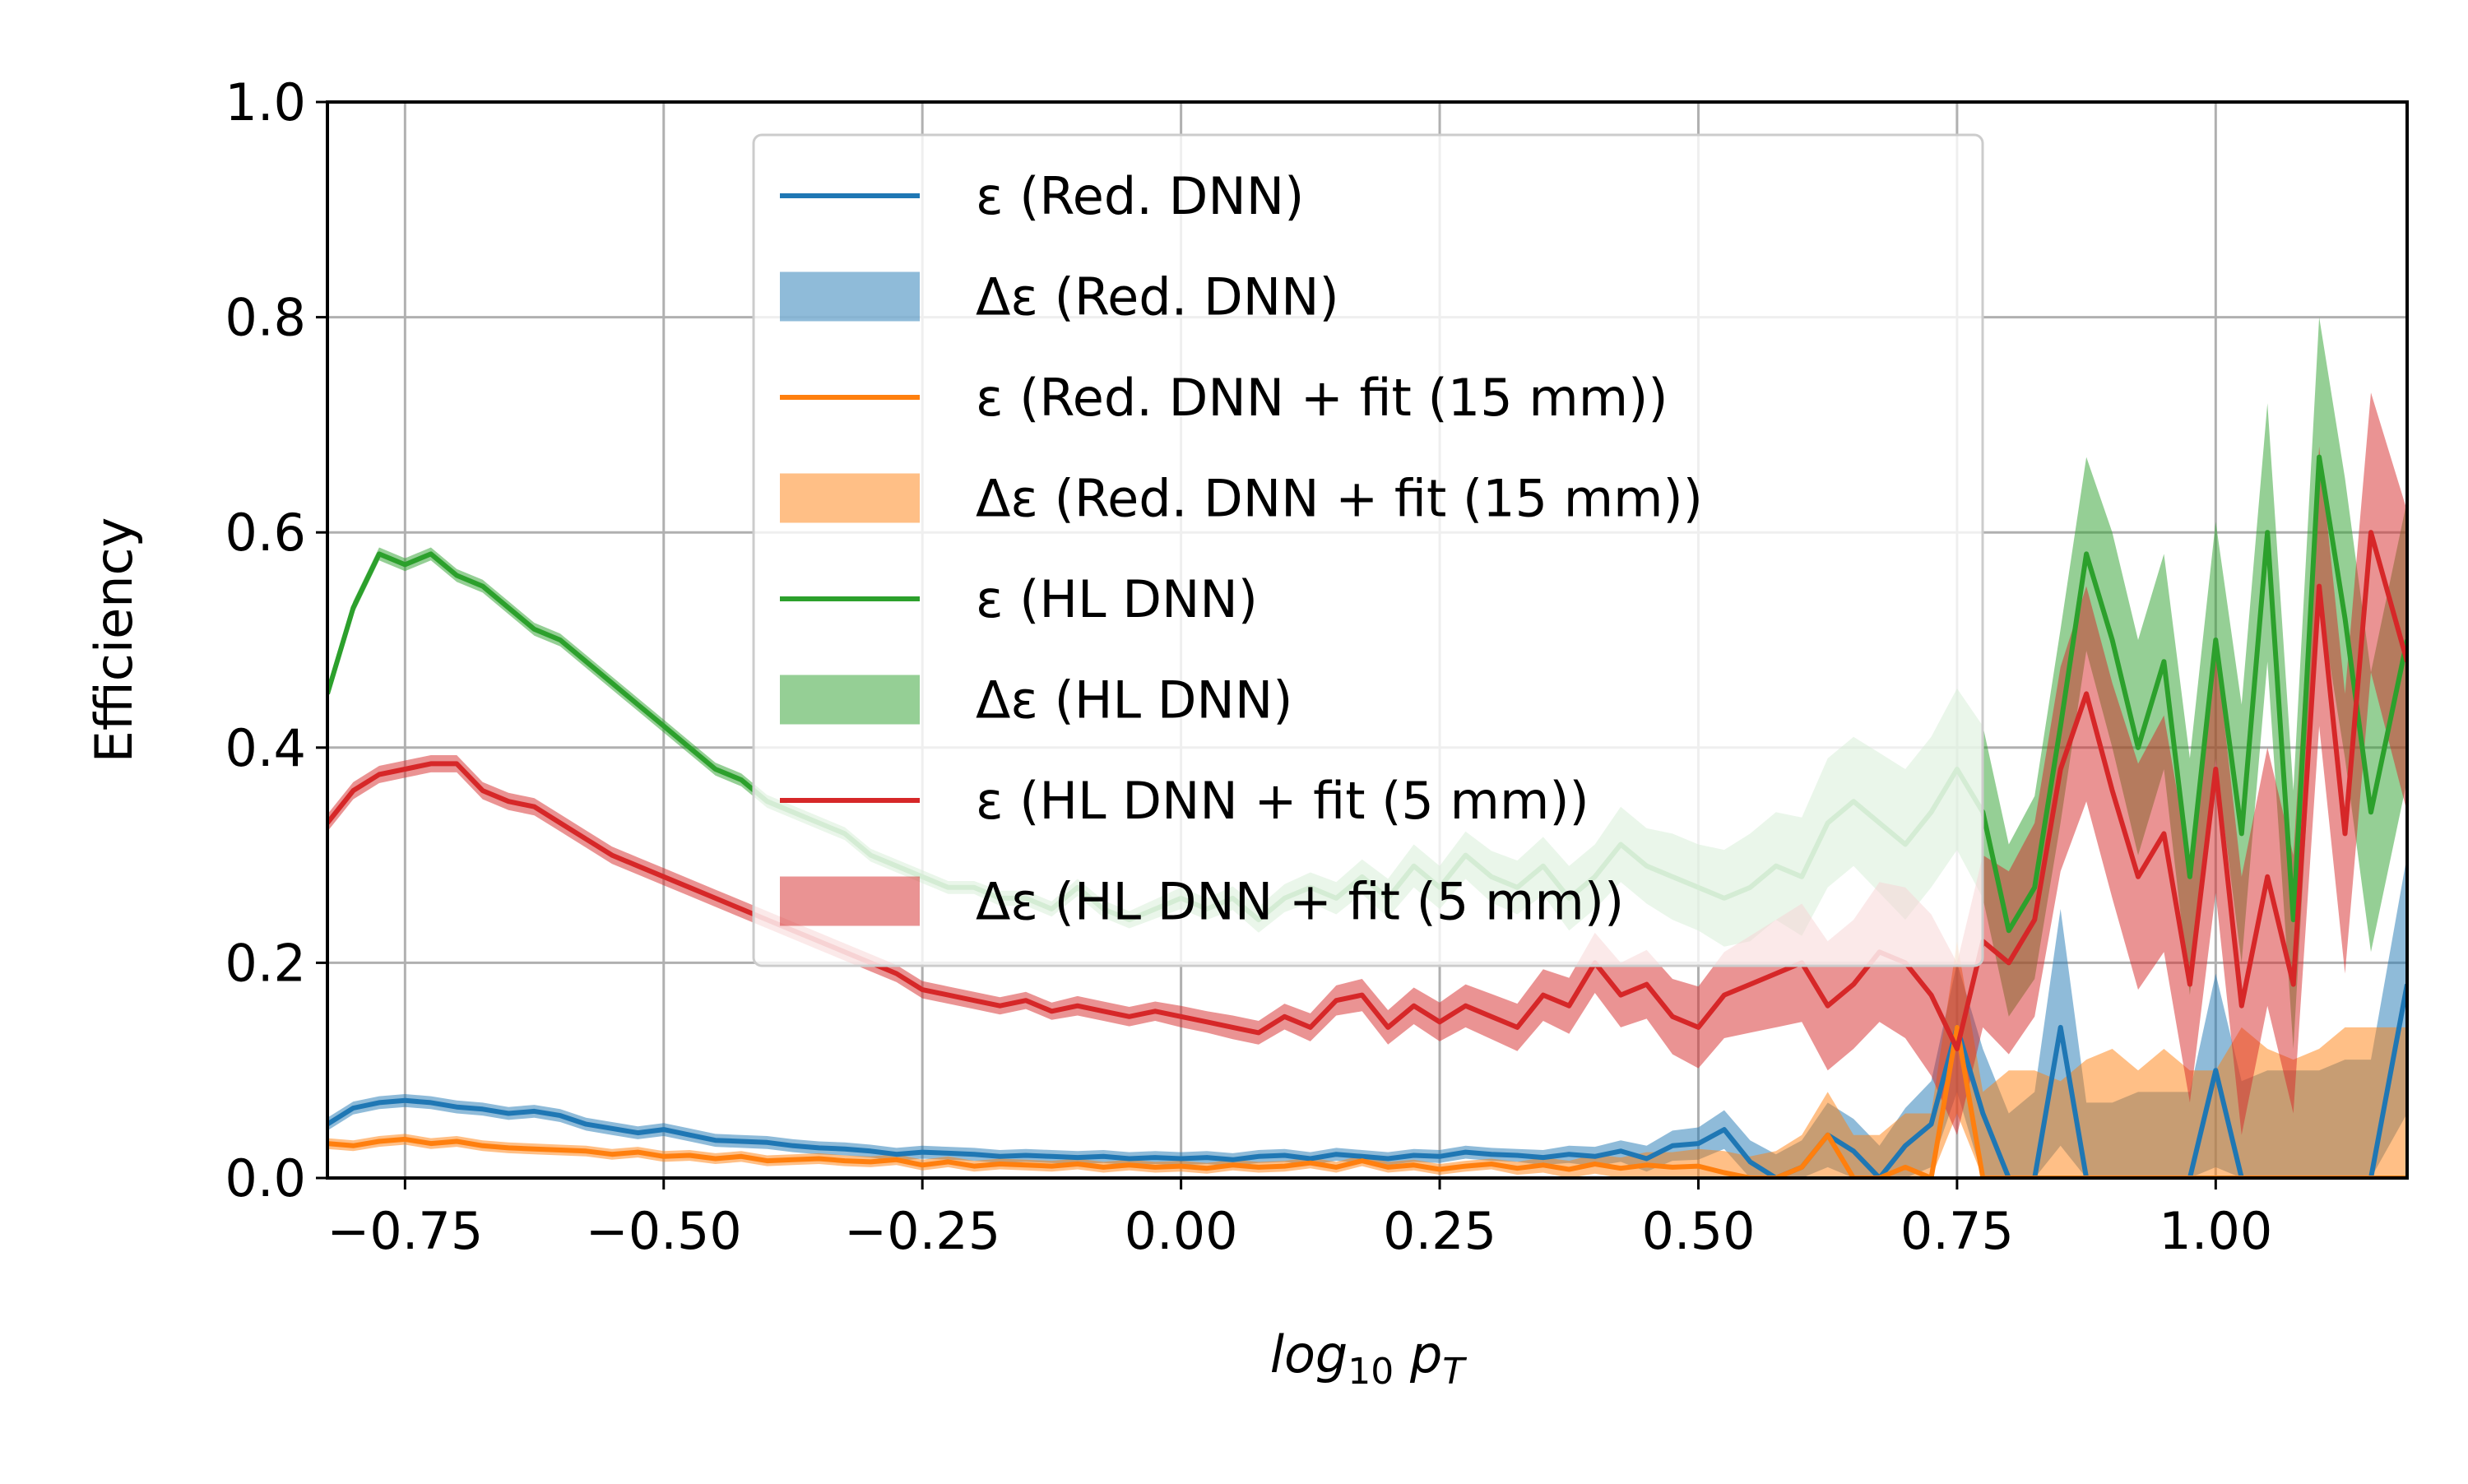 The image size is (2468, 1484). Describe the element at coordinates (1300, 902) in the screenshot. I see `legend-entry-label: Δε (HL DNN + fit (5 mm))` at that location.